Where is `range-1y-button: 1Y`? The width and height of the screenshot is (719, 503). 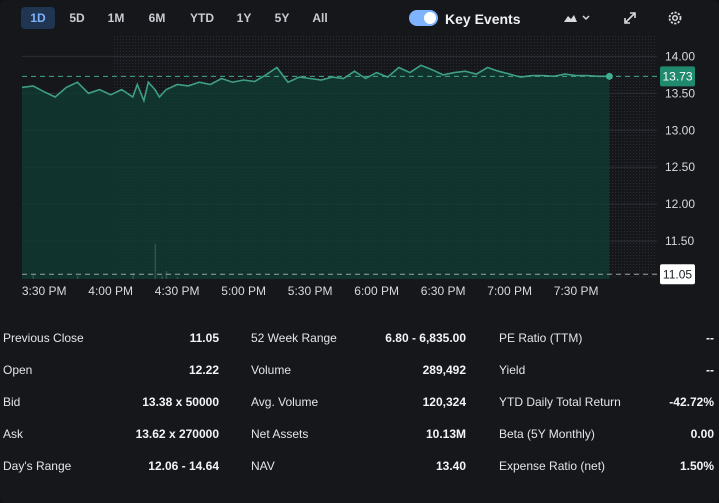
range-1y-button: 1Y is located at coordinates (244, 18).